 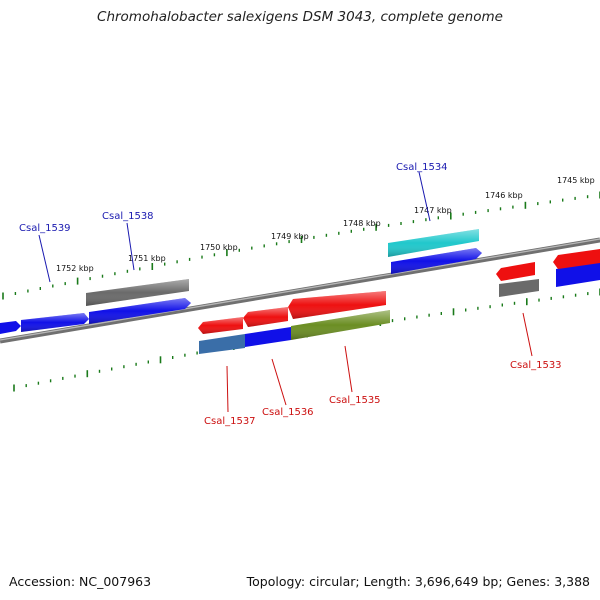 I want to click on kbp-label-1749: 1749 kbp, so click(x=290, y=236).